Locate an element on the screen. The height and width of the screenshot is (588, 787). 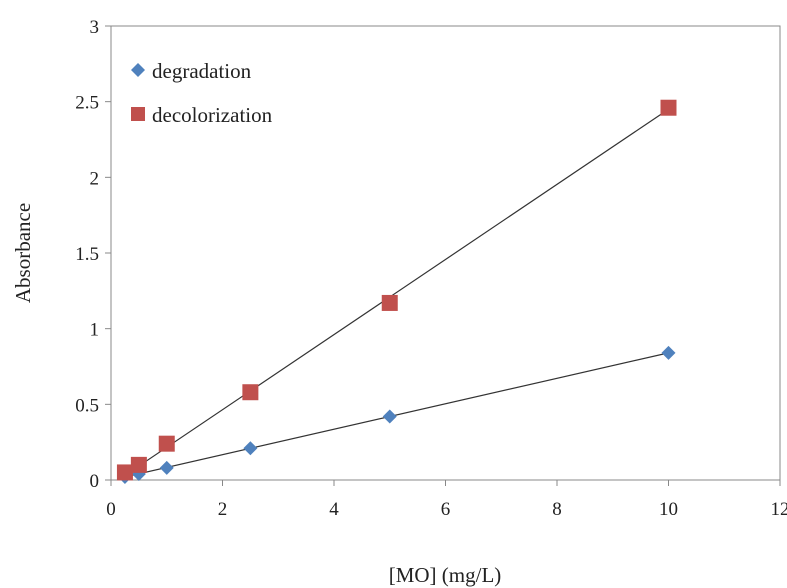
x-tick-label: 6 is located at coordinates (446, 509).